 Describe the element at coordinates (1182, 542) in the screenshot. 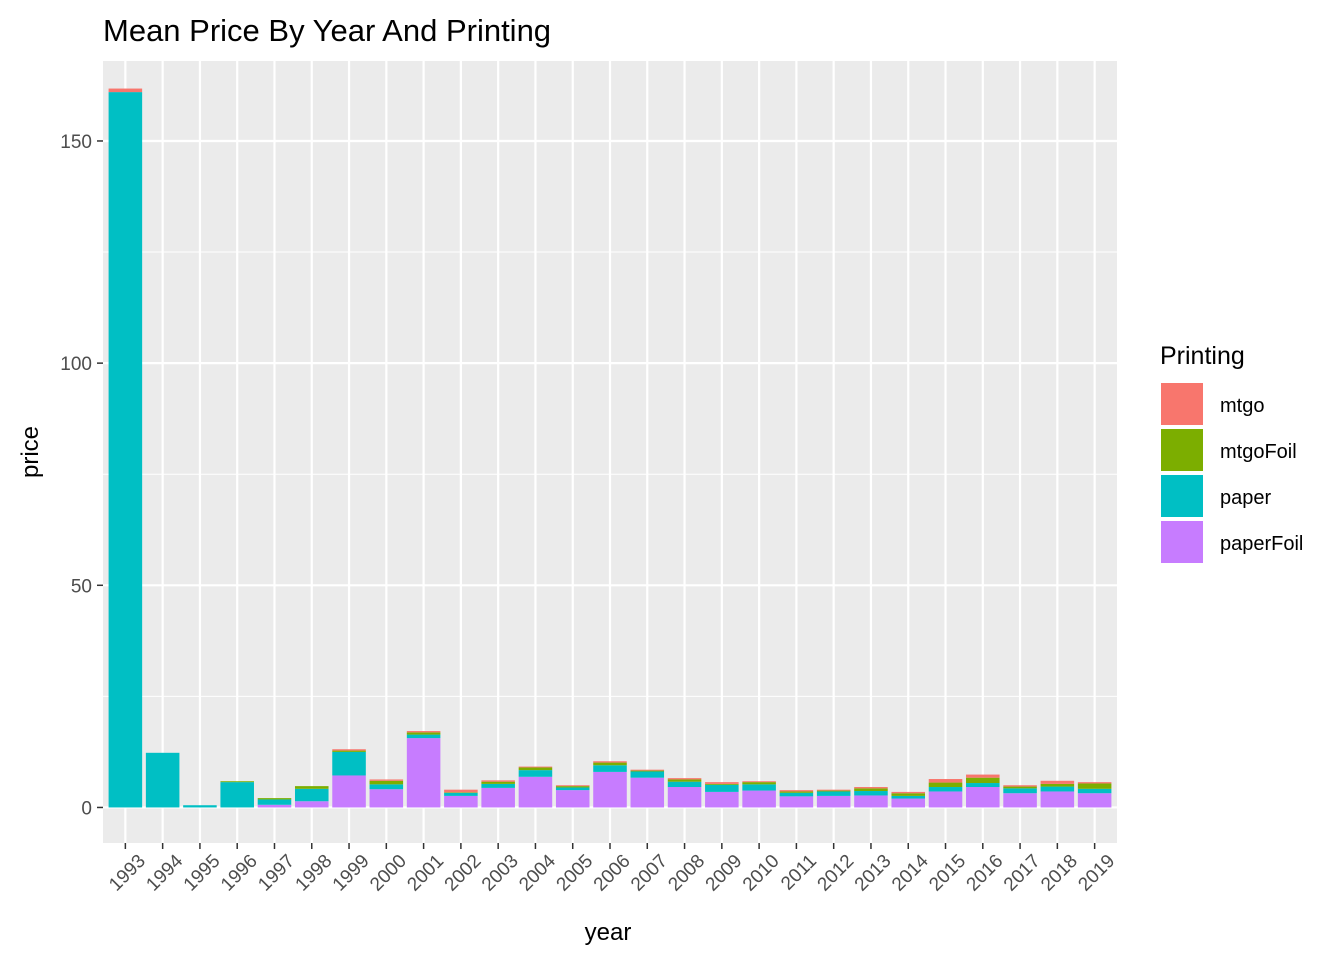

I see `legend-key-paperFoil` at that location.